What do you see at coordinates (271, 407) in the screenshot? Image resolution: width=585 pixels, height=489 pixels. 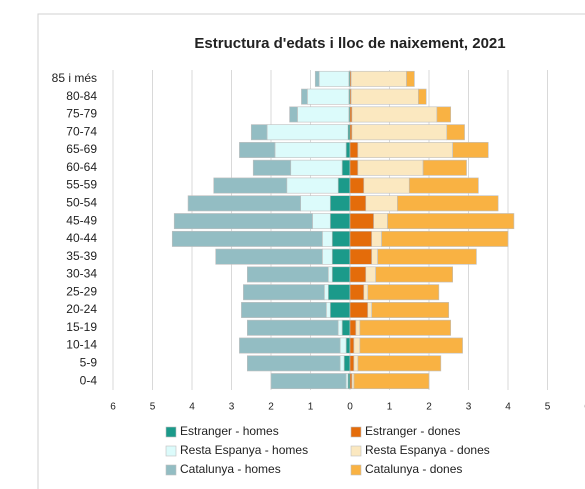 I see `x-tick-label: 2` at bounding box center [271, 407].